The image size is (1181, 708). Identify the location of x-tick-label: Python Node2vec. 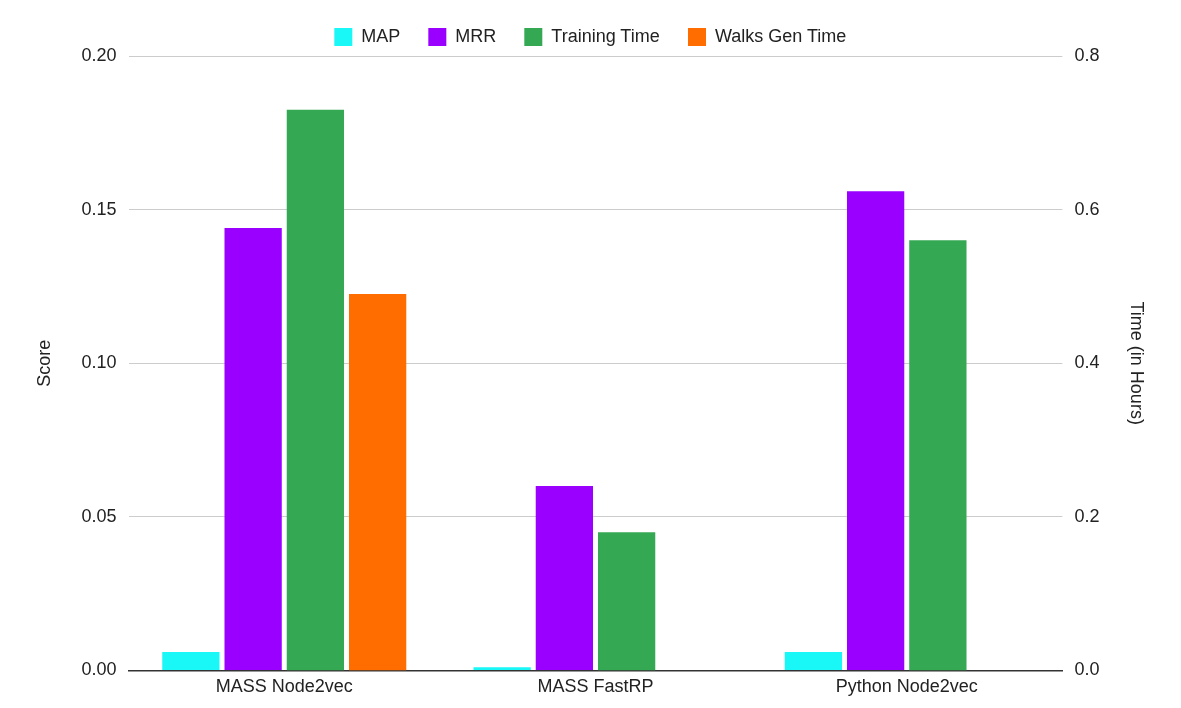
(906, 686).